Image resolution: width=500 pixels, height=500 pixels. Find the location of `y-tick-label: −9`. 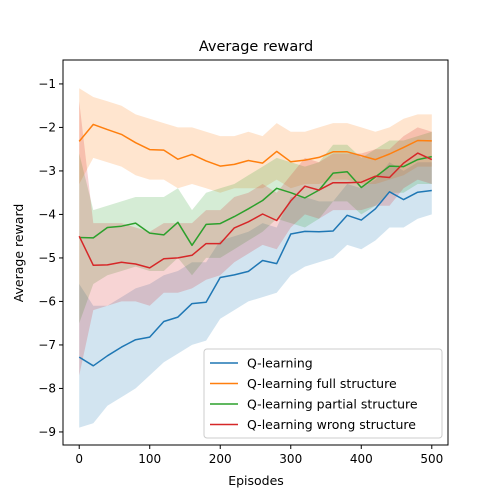

y-tick-label: −9 is located at coordinates (47, 432).